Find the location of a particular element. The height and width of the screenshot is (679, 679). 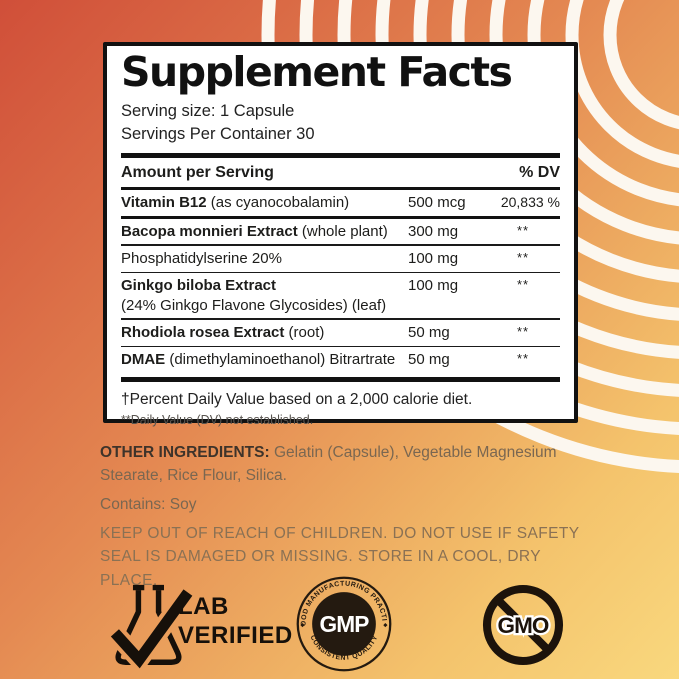

ingredient-name: Bacopa monnieri Extract is located at coordinates (209, 231).